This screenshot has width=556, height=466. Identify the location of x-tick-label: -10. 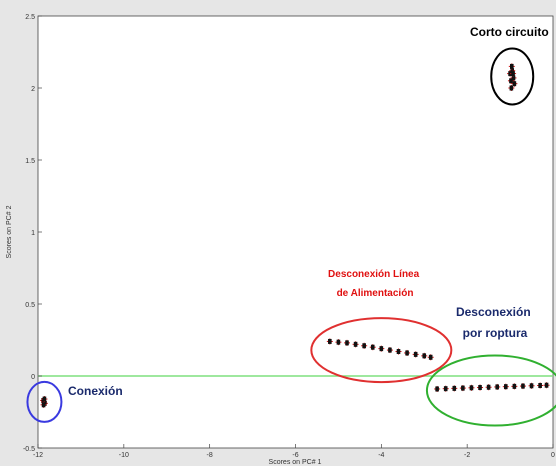
(124, 455).